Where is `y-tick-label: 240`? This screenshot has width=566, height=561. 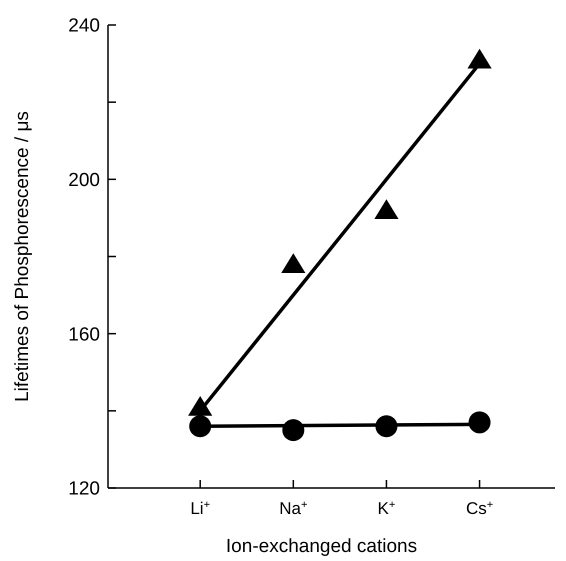 y-tick-label: 240 is located at coordinates (84, 26).